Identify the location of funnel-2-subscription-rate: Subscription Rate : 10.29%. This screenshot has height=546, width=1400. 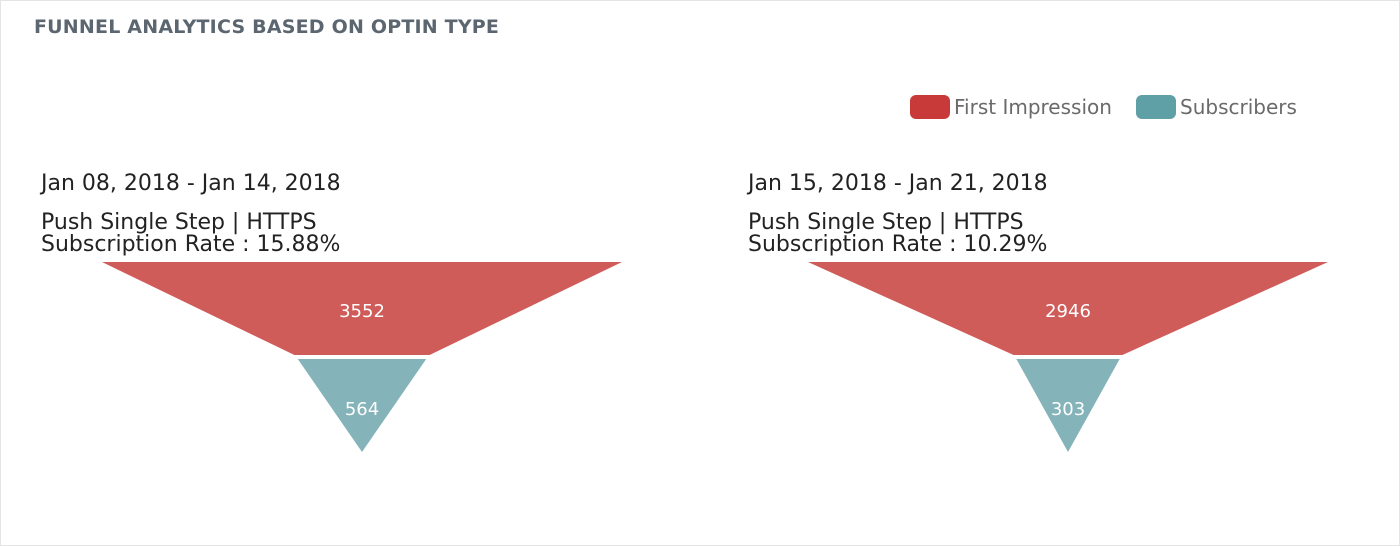
(898, 244).